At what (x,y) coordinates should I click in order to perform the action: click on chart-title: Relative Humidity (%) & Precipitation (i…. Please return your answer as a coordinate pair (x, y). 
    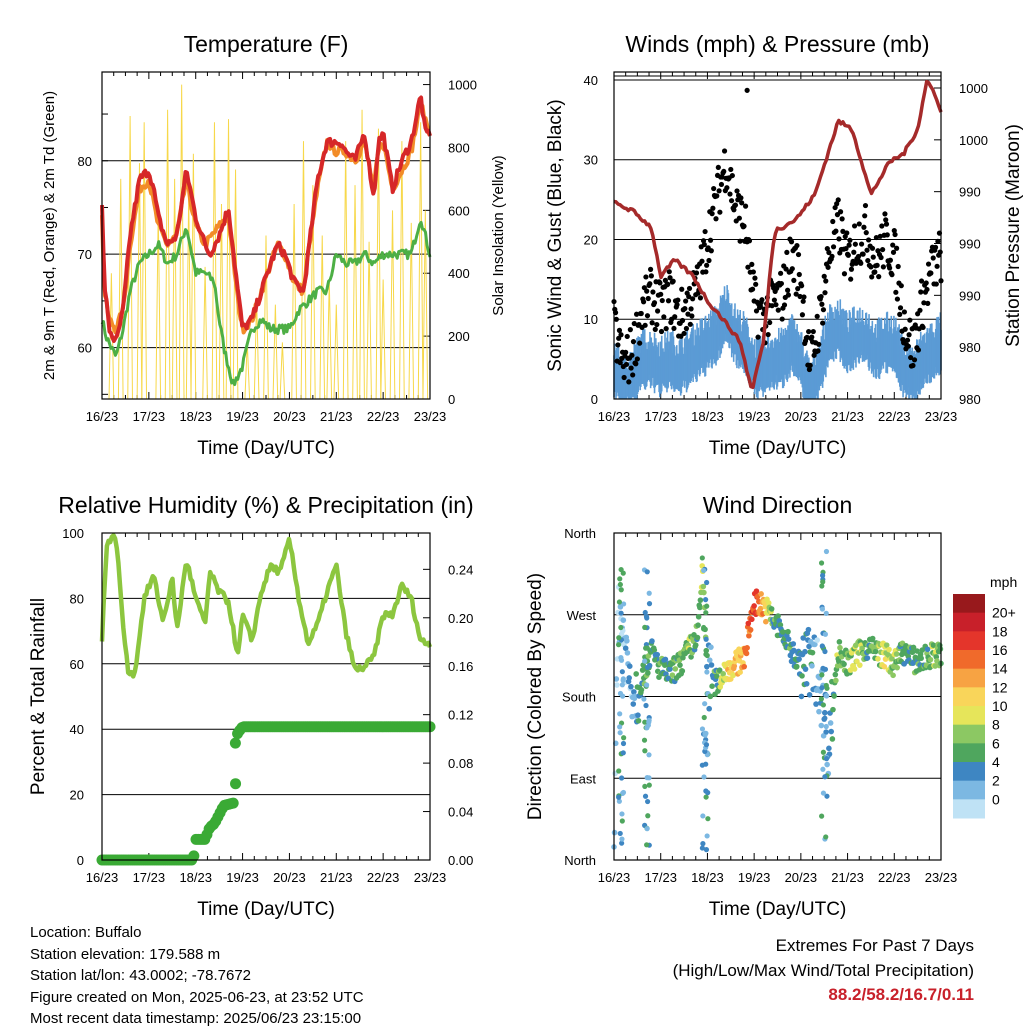
    Looking at the image, I should click on (265, 505).